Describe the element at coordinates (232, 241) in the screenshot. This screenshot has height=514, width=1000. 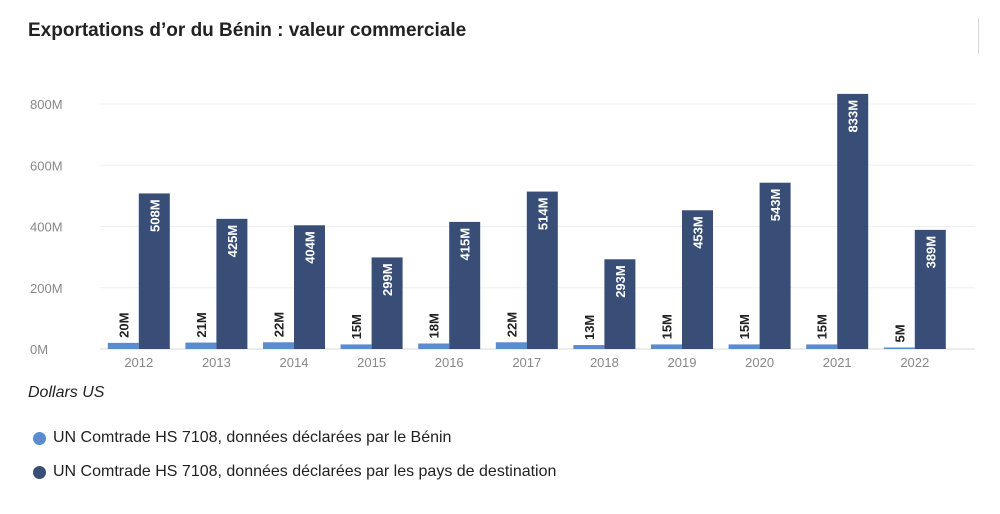
I see `bar-label-destination: 425M` at that location.